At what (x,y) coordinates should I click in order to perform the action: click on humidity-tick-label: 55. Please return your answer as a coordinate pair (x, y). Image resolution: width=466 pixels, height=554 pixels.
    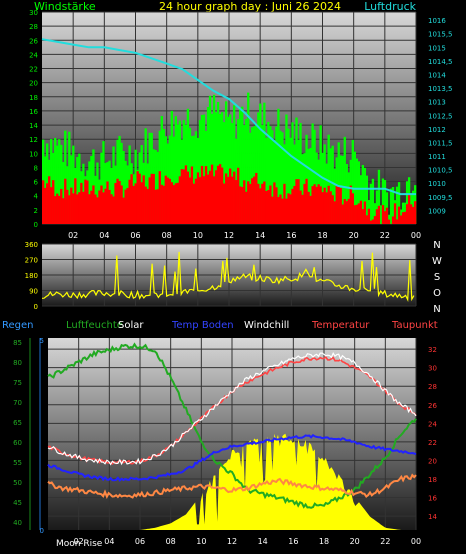
    Looking at the image, I should click on (17, 463).